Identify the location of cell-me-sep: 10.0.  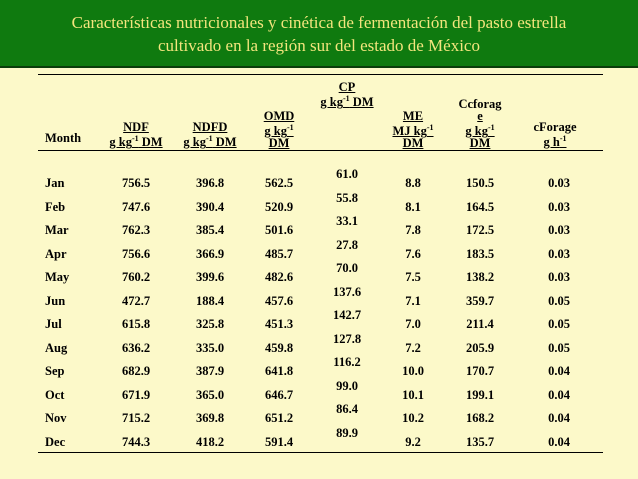
(413, 371).